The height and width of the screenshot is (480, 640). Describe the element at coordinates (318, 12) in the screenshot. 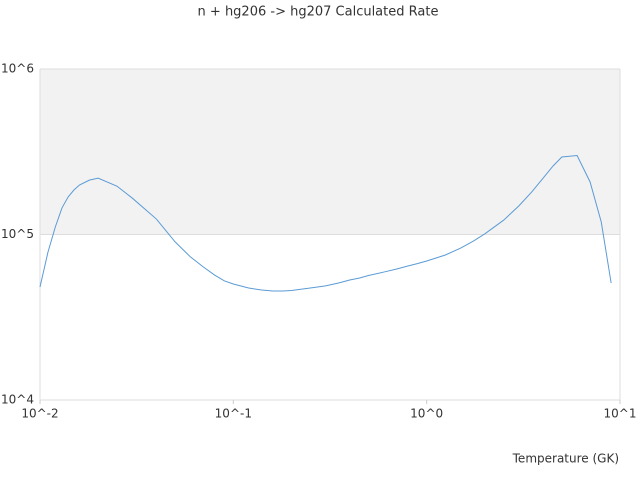

I see `chart-title: n + hg206 -> hg207 Calculated Rate` at that location.